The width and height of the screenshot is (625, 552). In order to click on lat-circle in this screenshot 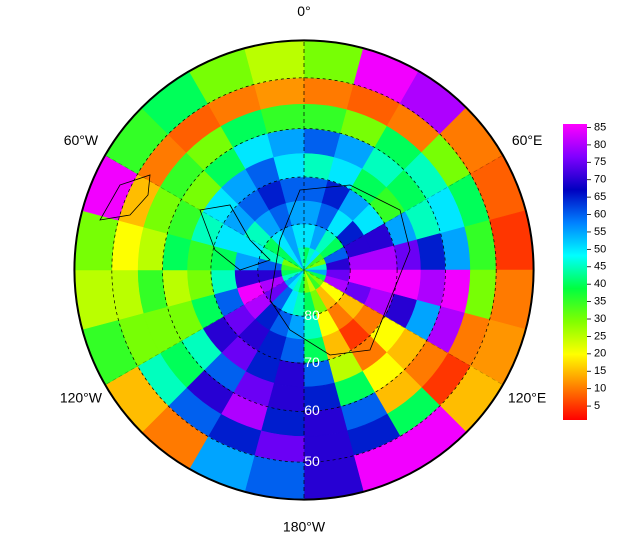, I will do `click(304, 270)`.